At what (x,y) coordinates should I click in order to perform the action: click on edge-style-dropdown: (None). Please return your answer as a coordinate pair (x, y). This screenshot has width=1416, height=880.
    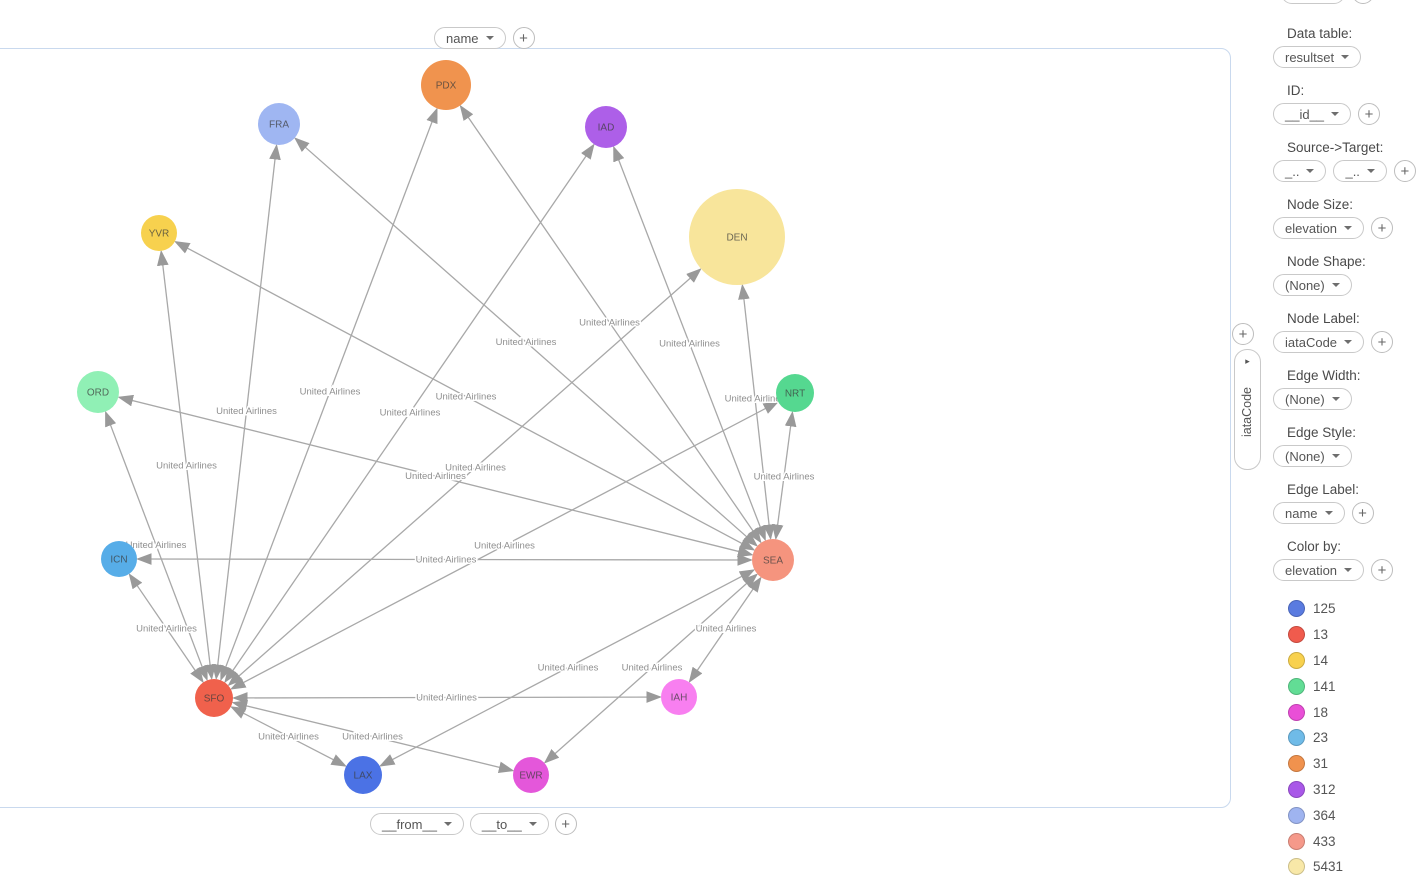
    Looking at the image, I should click on (1312, 456).